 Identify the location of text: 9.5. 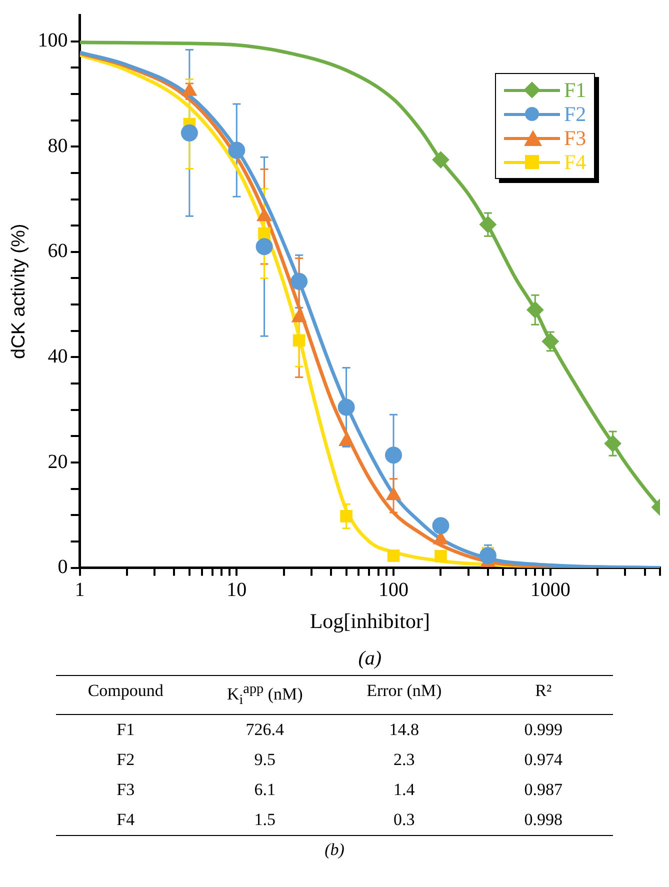
(264, 760).